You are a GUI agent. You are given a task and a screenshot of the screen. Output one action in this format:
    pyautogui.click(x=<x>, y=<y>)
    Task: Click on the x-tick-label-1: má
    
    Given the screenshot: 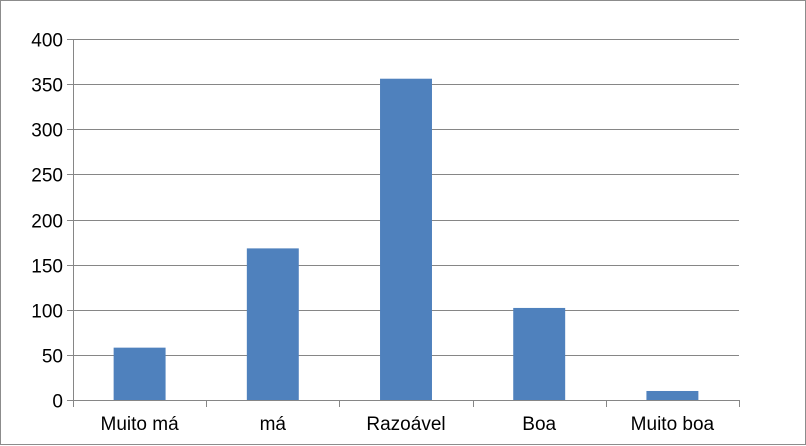 What is the action you would take?
    pyautogui.click(x=273, y=424)
    